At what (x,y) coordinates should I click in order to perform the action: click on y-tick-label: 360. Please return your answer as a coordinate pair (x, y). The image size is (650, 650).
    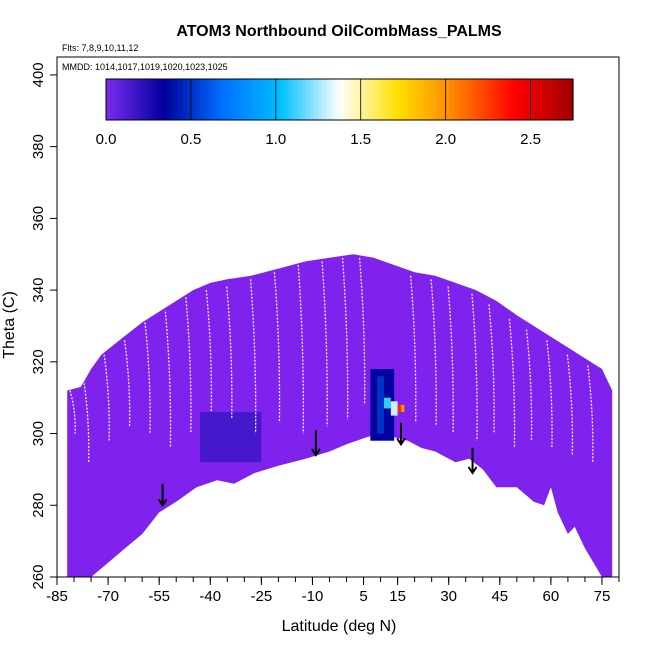
    Looking at the image, I should click on (38, 218).